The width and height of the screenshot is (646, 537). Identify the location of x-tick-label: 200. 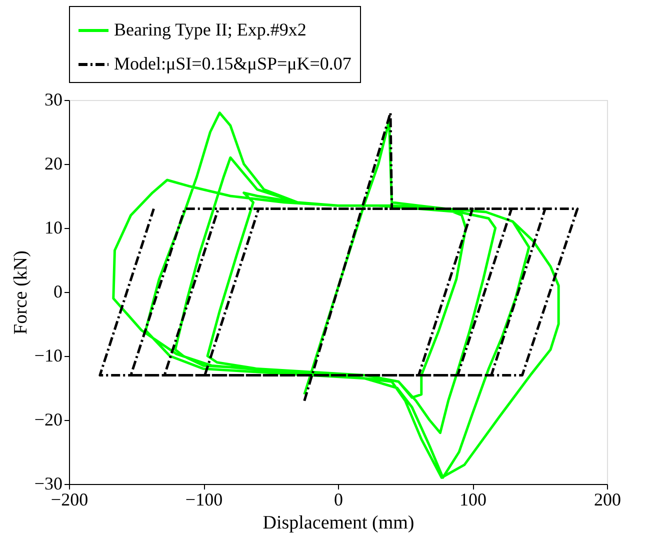
(607, 500).